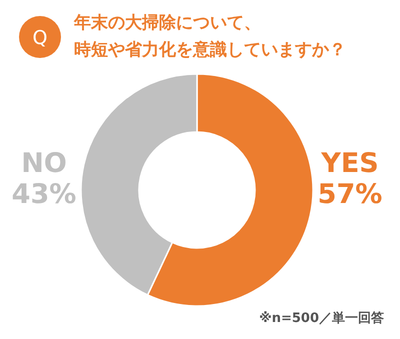  I want to click on text: ※n=500／単一回答, so click(321, 318).